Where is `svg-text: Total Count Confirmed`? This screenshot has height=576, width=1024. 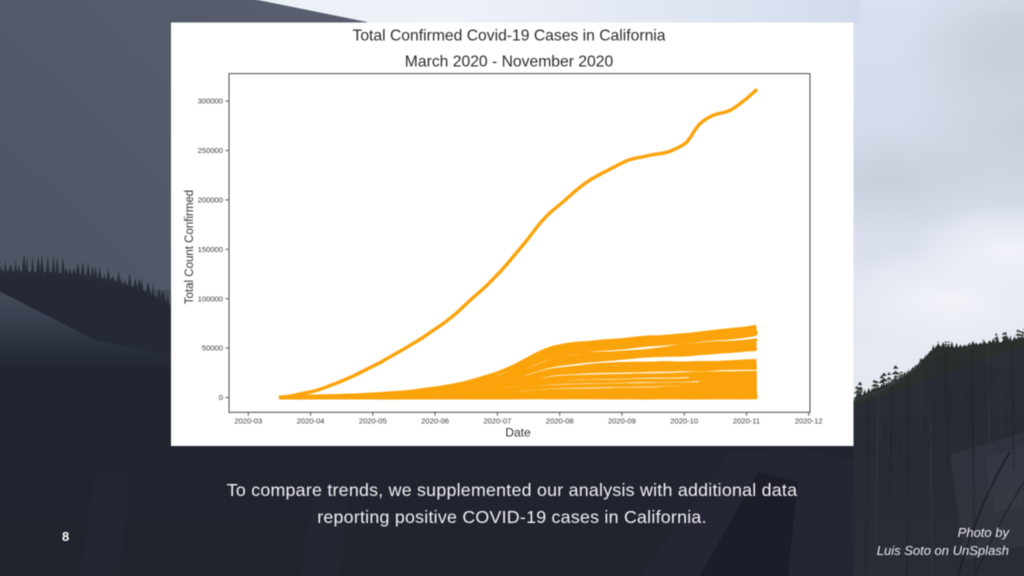 svg-text: Total Count Confirmed is located at coordinates (190, 247).